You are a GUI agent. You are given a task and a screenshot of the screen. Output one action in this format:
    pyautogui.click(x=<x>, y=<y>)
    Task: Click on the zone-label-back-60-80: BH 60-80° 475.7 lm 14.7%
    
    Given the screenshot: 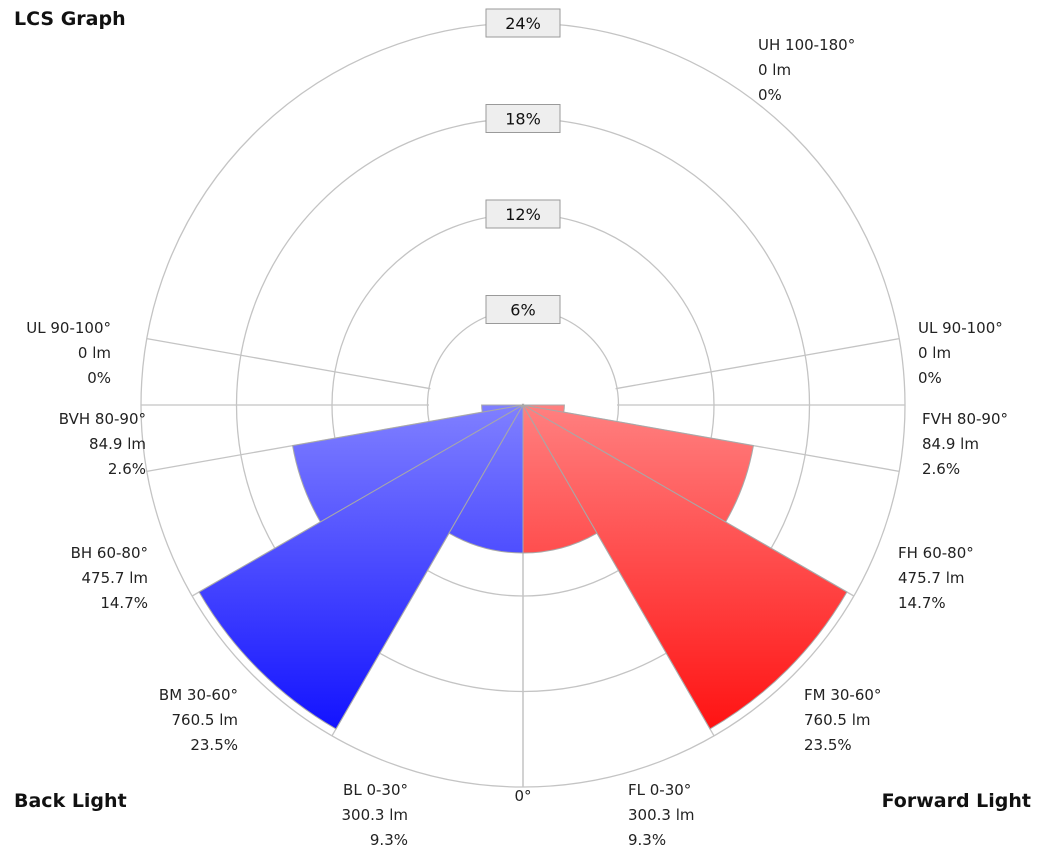 What is the action you would take?
    pyautogui.click(x=109, y=578)
    